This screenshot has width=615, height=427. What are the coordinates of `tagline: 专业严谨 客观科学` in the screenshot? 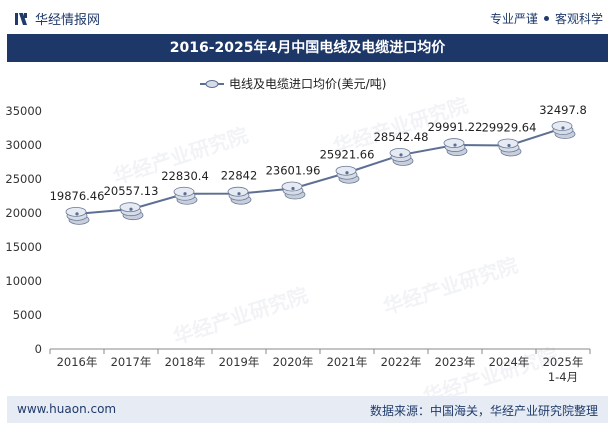 It's located at (546, 18).